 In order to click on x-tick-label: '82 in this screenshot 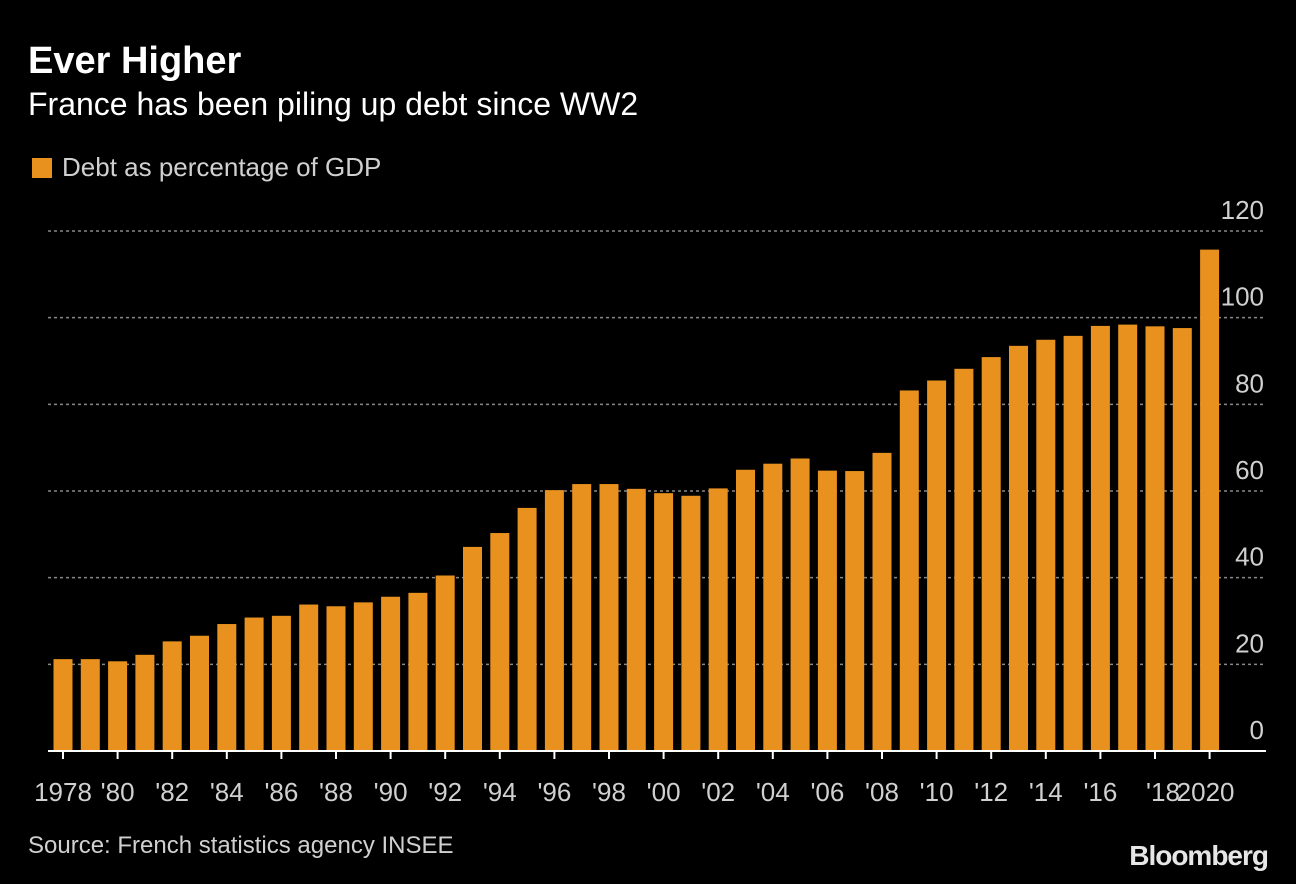, I will do `click(172, 792)`.